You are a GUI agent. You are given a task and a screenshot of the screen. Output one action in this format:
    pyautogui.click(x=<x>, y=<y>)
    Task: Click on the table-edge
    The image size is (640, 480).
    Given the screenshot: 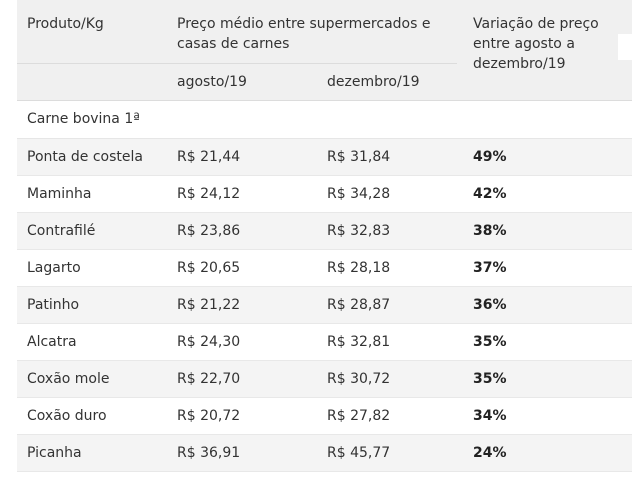 What is the action you would take?
    pyautogui.click(x=625, y=47)
    